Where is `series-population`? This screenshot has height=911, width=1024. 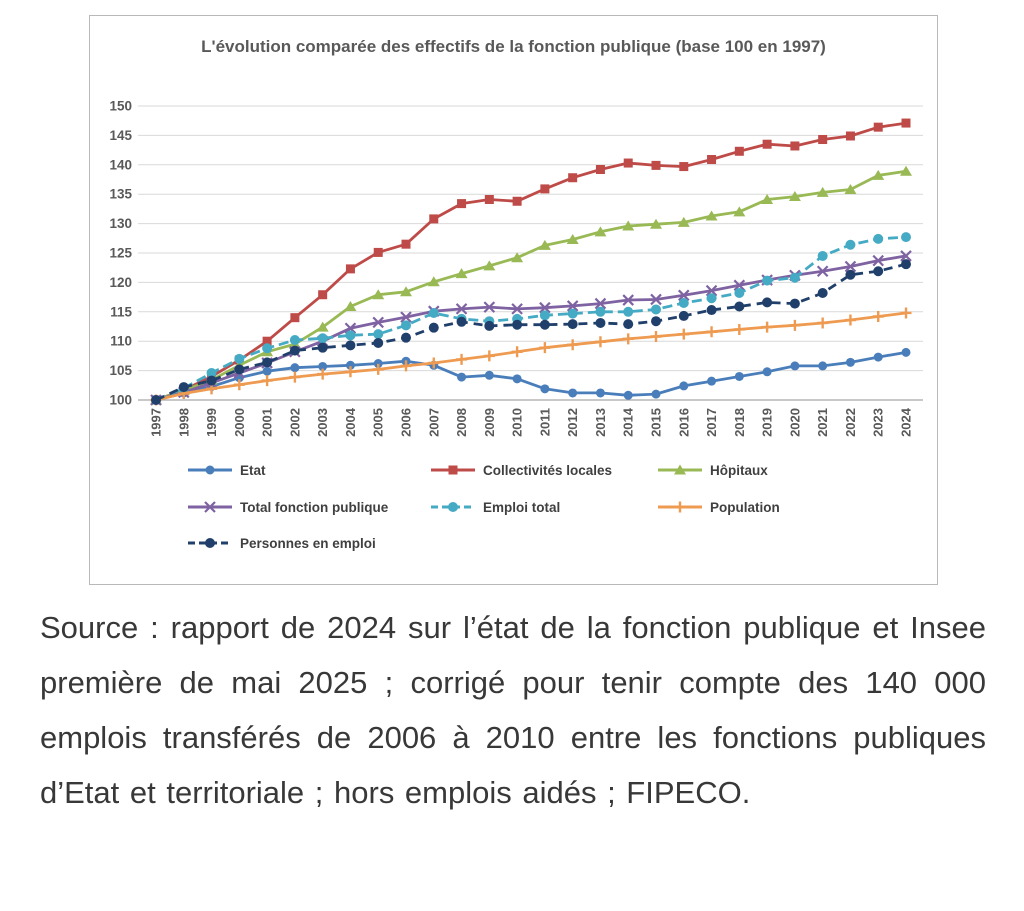 series-population is located at coordinates (531, 356).